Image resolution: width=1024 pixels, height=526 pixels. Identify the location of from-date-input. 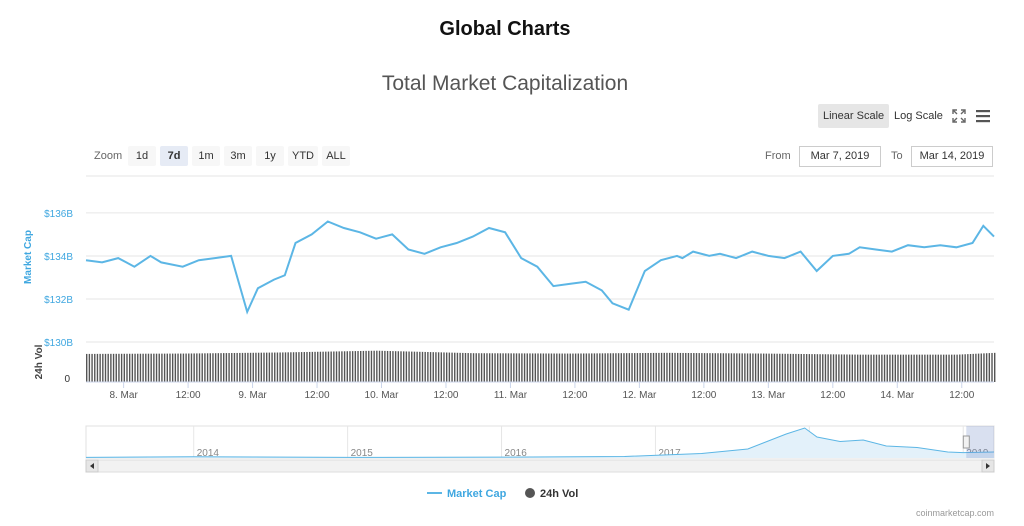
(840, 156).